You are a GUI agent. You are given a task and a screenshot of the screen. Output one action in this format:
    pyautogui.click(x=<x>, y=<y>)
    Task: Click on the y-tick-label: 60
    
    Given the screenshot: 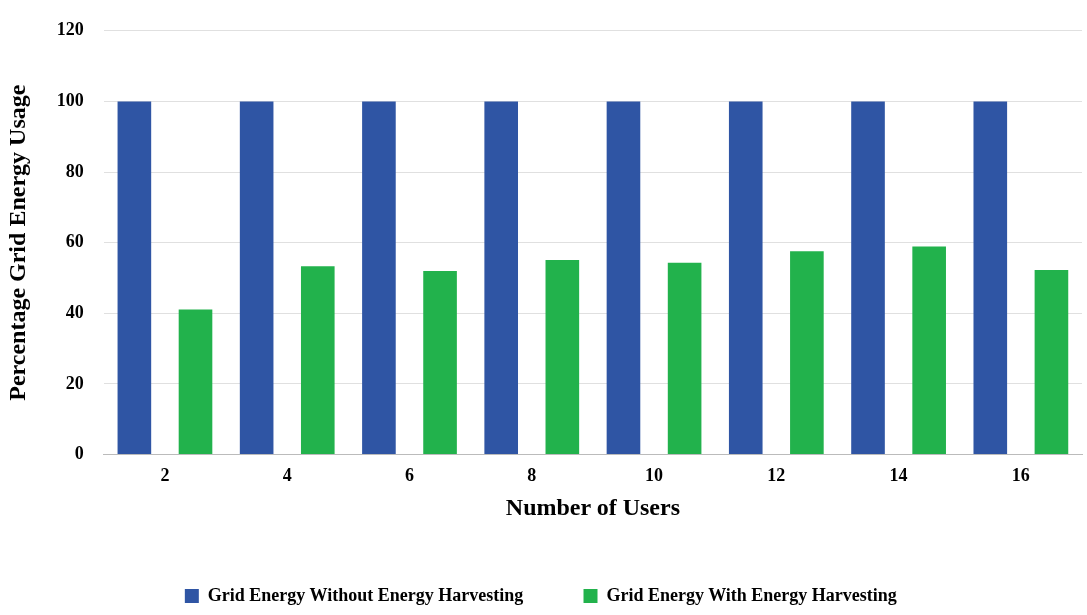 What is the action you would take?
    pyautogui.click(x=74, y=241)
    